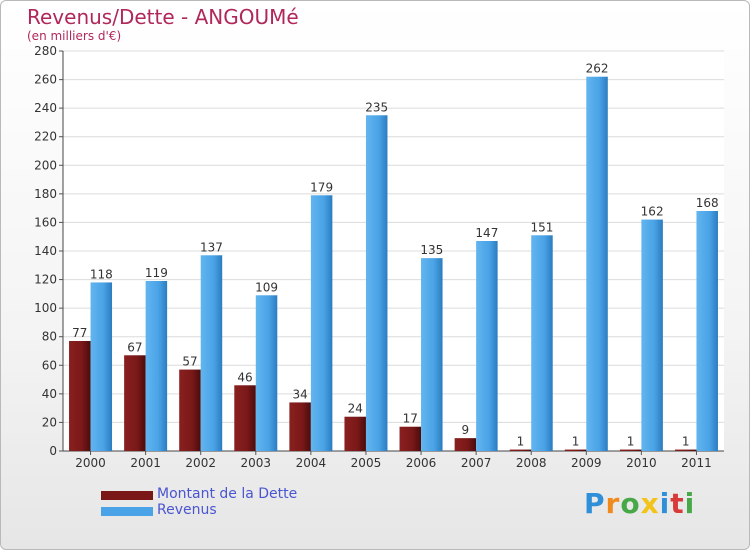 The image size is (750, 550). What do you see at coordinates (53, 451) in the screenshot?
I see `y-tick-label: 0` at bounding box center [53, 451].